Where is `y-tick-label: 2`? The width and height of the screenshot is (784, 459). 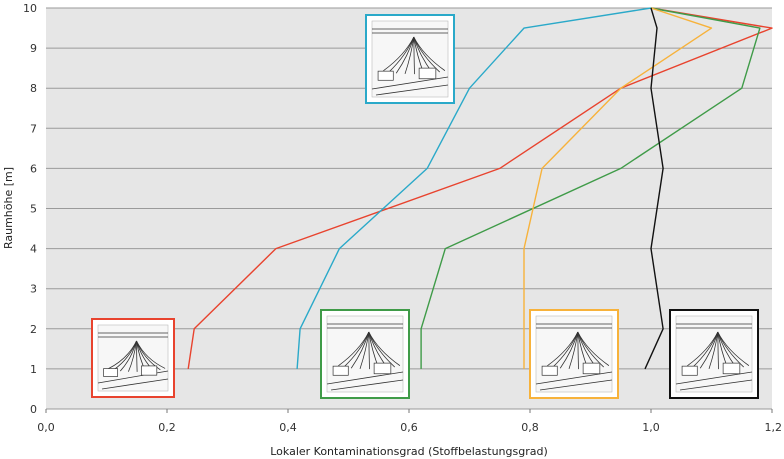 y-tick-label: 2 is located at coordinates (33, 329).